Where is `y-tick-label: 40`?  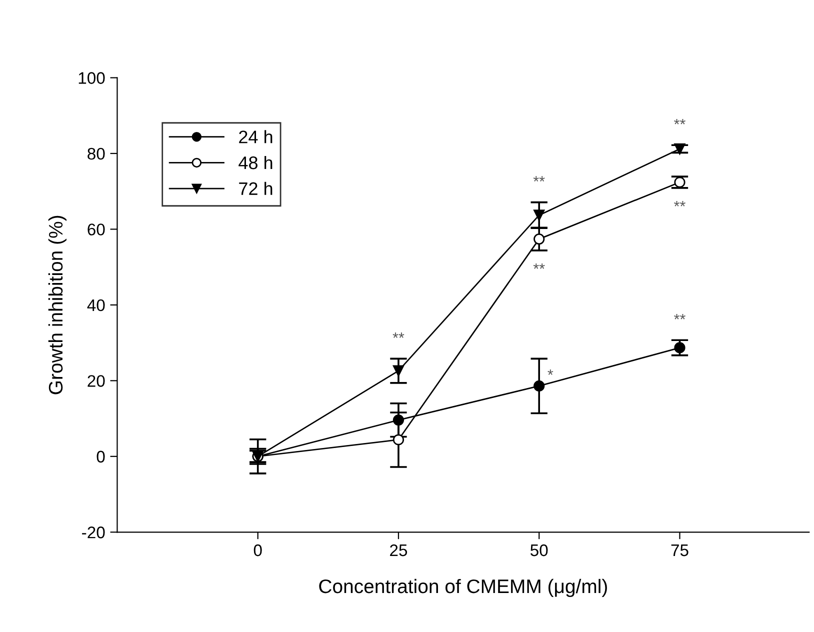 y-tick-label: 40 is located at coordinates (96, 305).